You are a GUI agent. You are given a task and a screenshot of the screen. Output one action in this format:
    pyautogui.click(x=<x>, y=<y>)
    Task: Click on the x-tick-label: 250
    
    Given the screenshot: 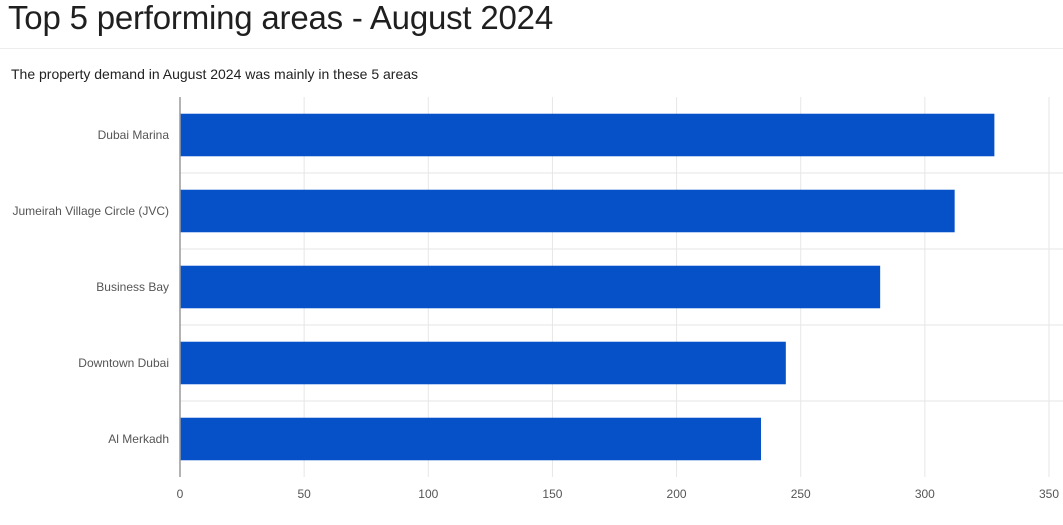 What is the action you would take?
    pyautogui.click(x=801, y=494)
    